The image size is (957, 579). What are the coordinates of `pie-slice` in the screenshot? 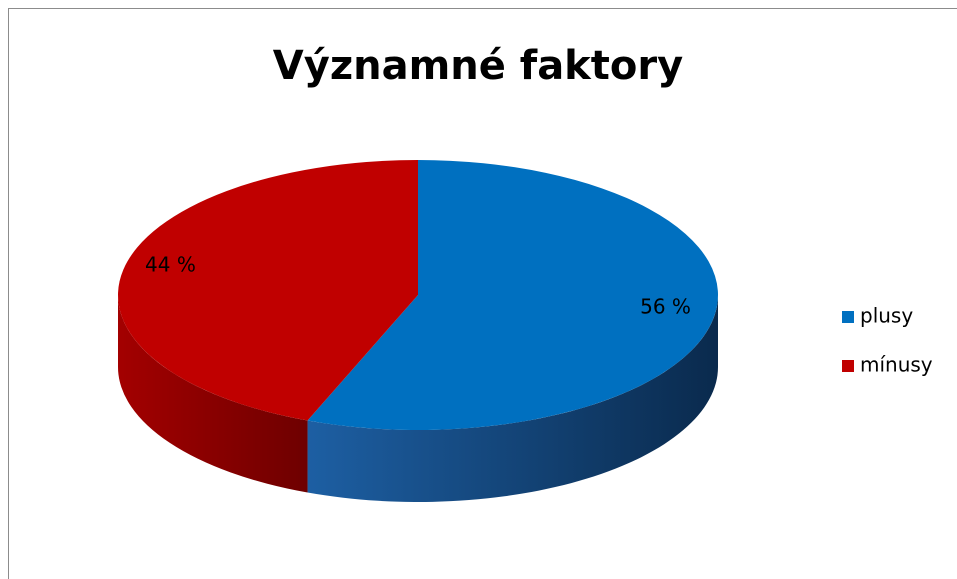 It's located at (267, 290).